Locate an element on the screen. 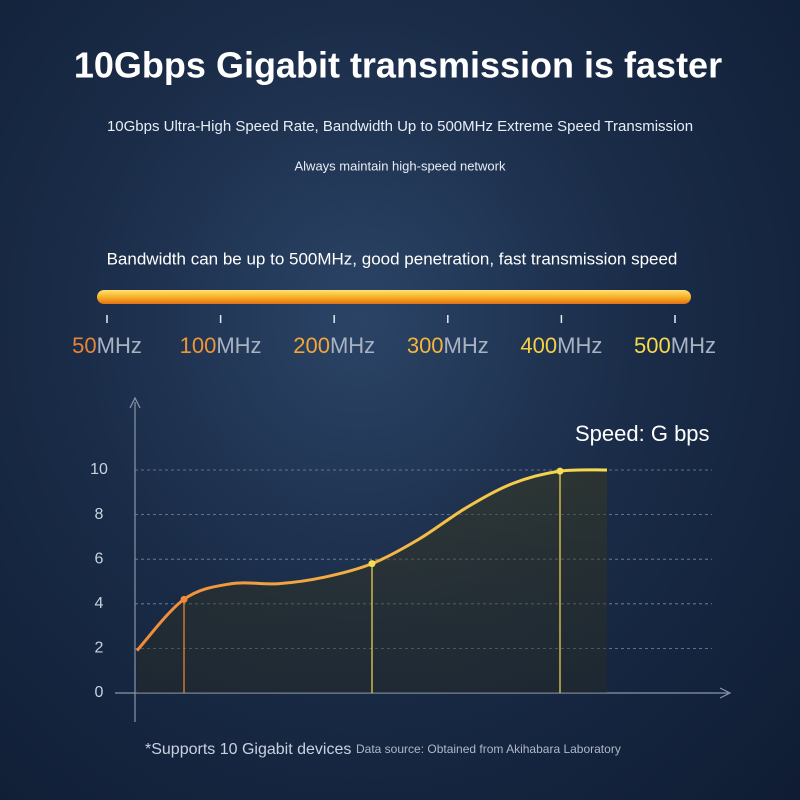 The height and width of the screenshot is (800, 800). y-tick-label: 10 is located at coordinates (99, 469).